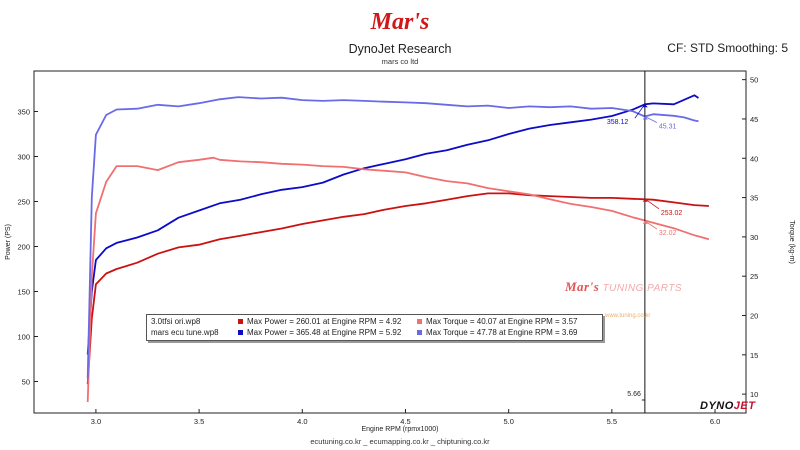 The image size is (800, 450). What do you see at coordinates (399, 429) in the screenshot?
I see `x-axis-label: Engine RPM (rpmx1000)` at bounding box center [399, 429].